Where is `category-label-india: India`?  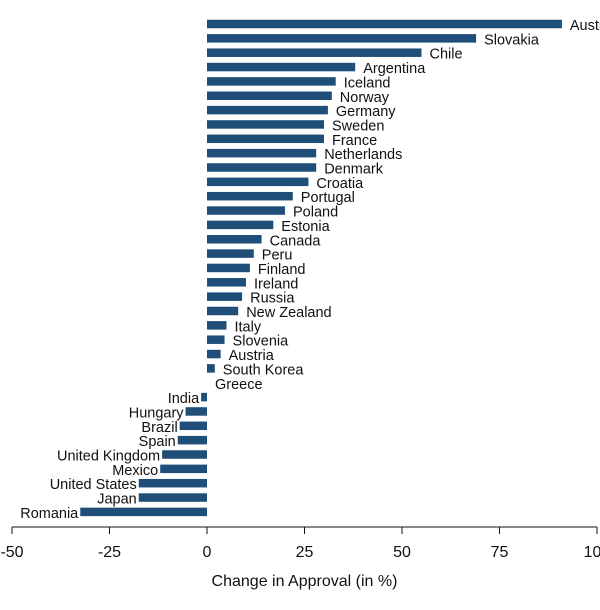 category-label-india: India is located at coordinates (184, 399).